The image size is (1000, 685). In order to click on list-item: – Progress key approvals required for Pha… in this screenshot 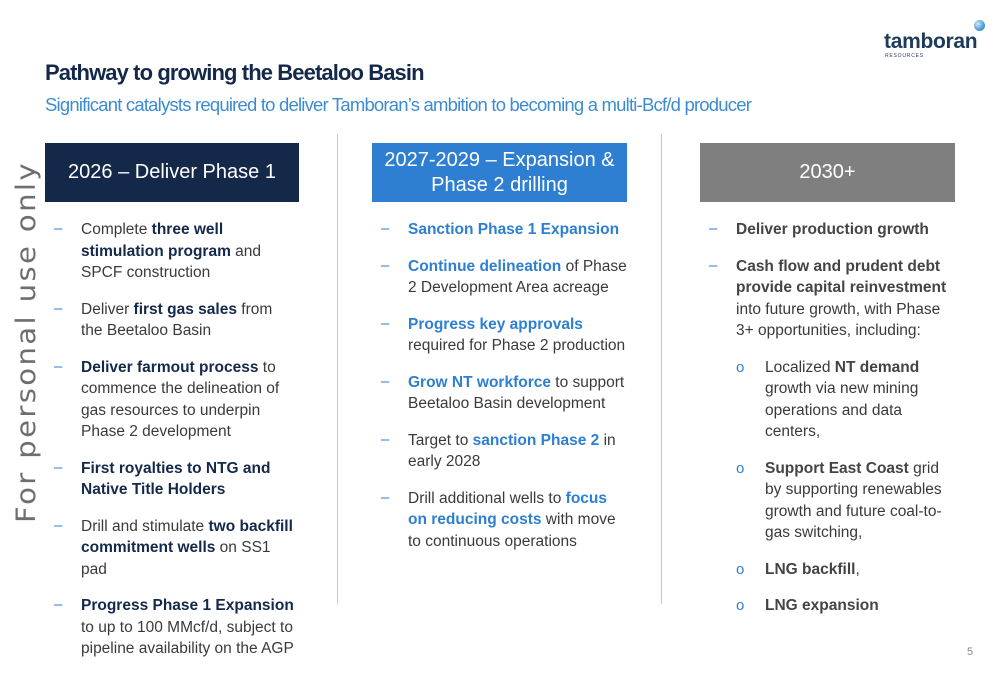, I will do `click(503, 334)`.